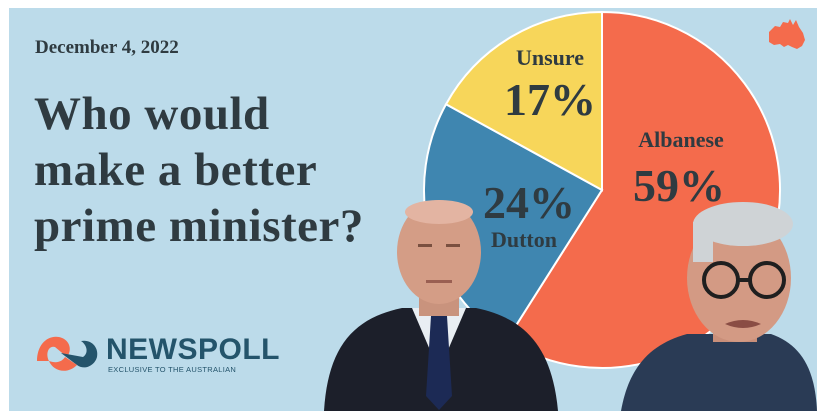 Image resolution: width=827 pixels, height=419 pixels. I want to click on poll-date: December 4, 2022, so click(107, 47).